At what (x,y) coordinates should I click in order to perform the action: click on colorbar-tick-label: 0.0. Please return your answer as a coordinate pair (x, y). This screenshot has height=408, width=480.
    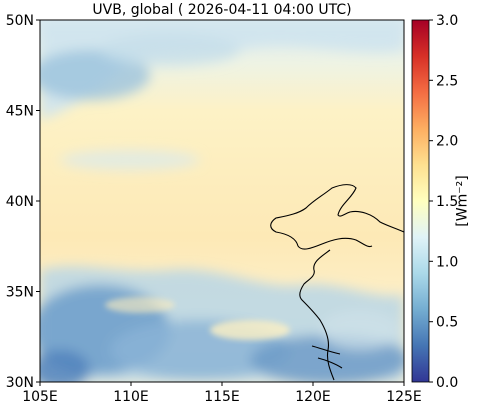
    Looking at the image, I should click on (447, 383).